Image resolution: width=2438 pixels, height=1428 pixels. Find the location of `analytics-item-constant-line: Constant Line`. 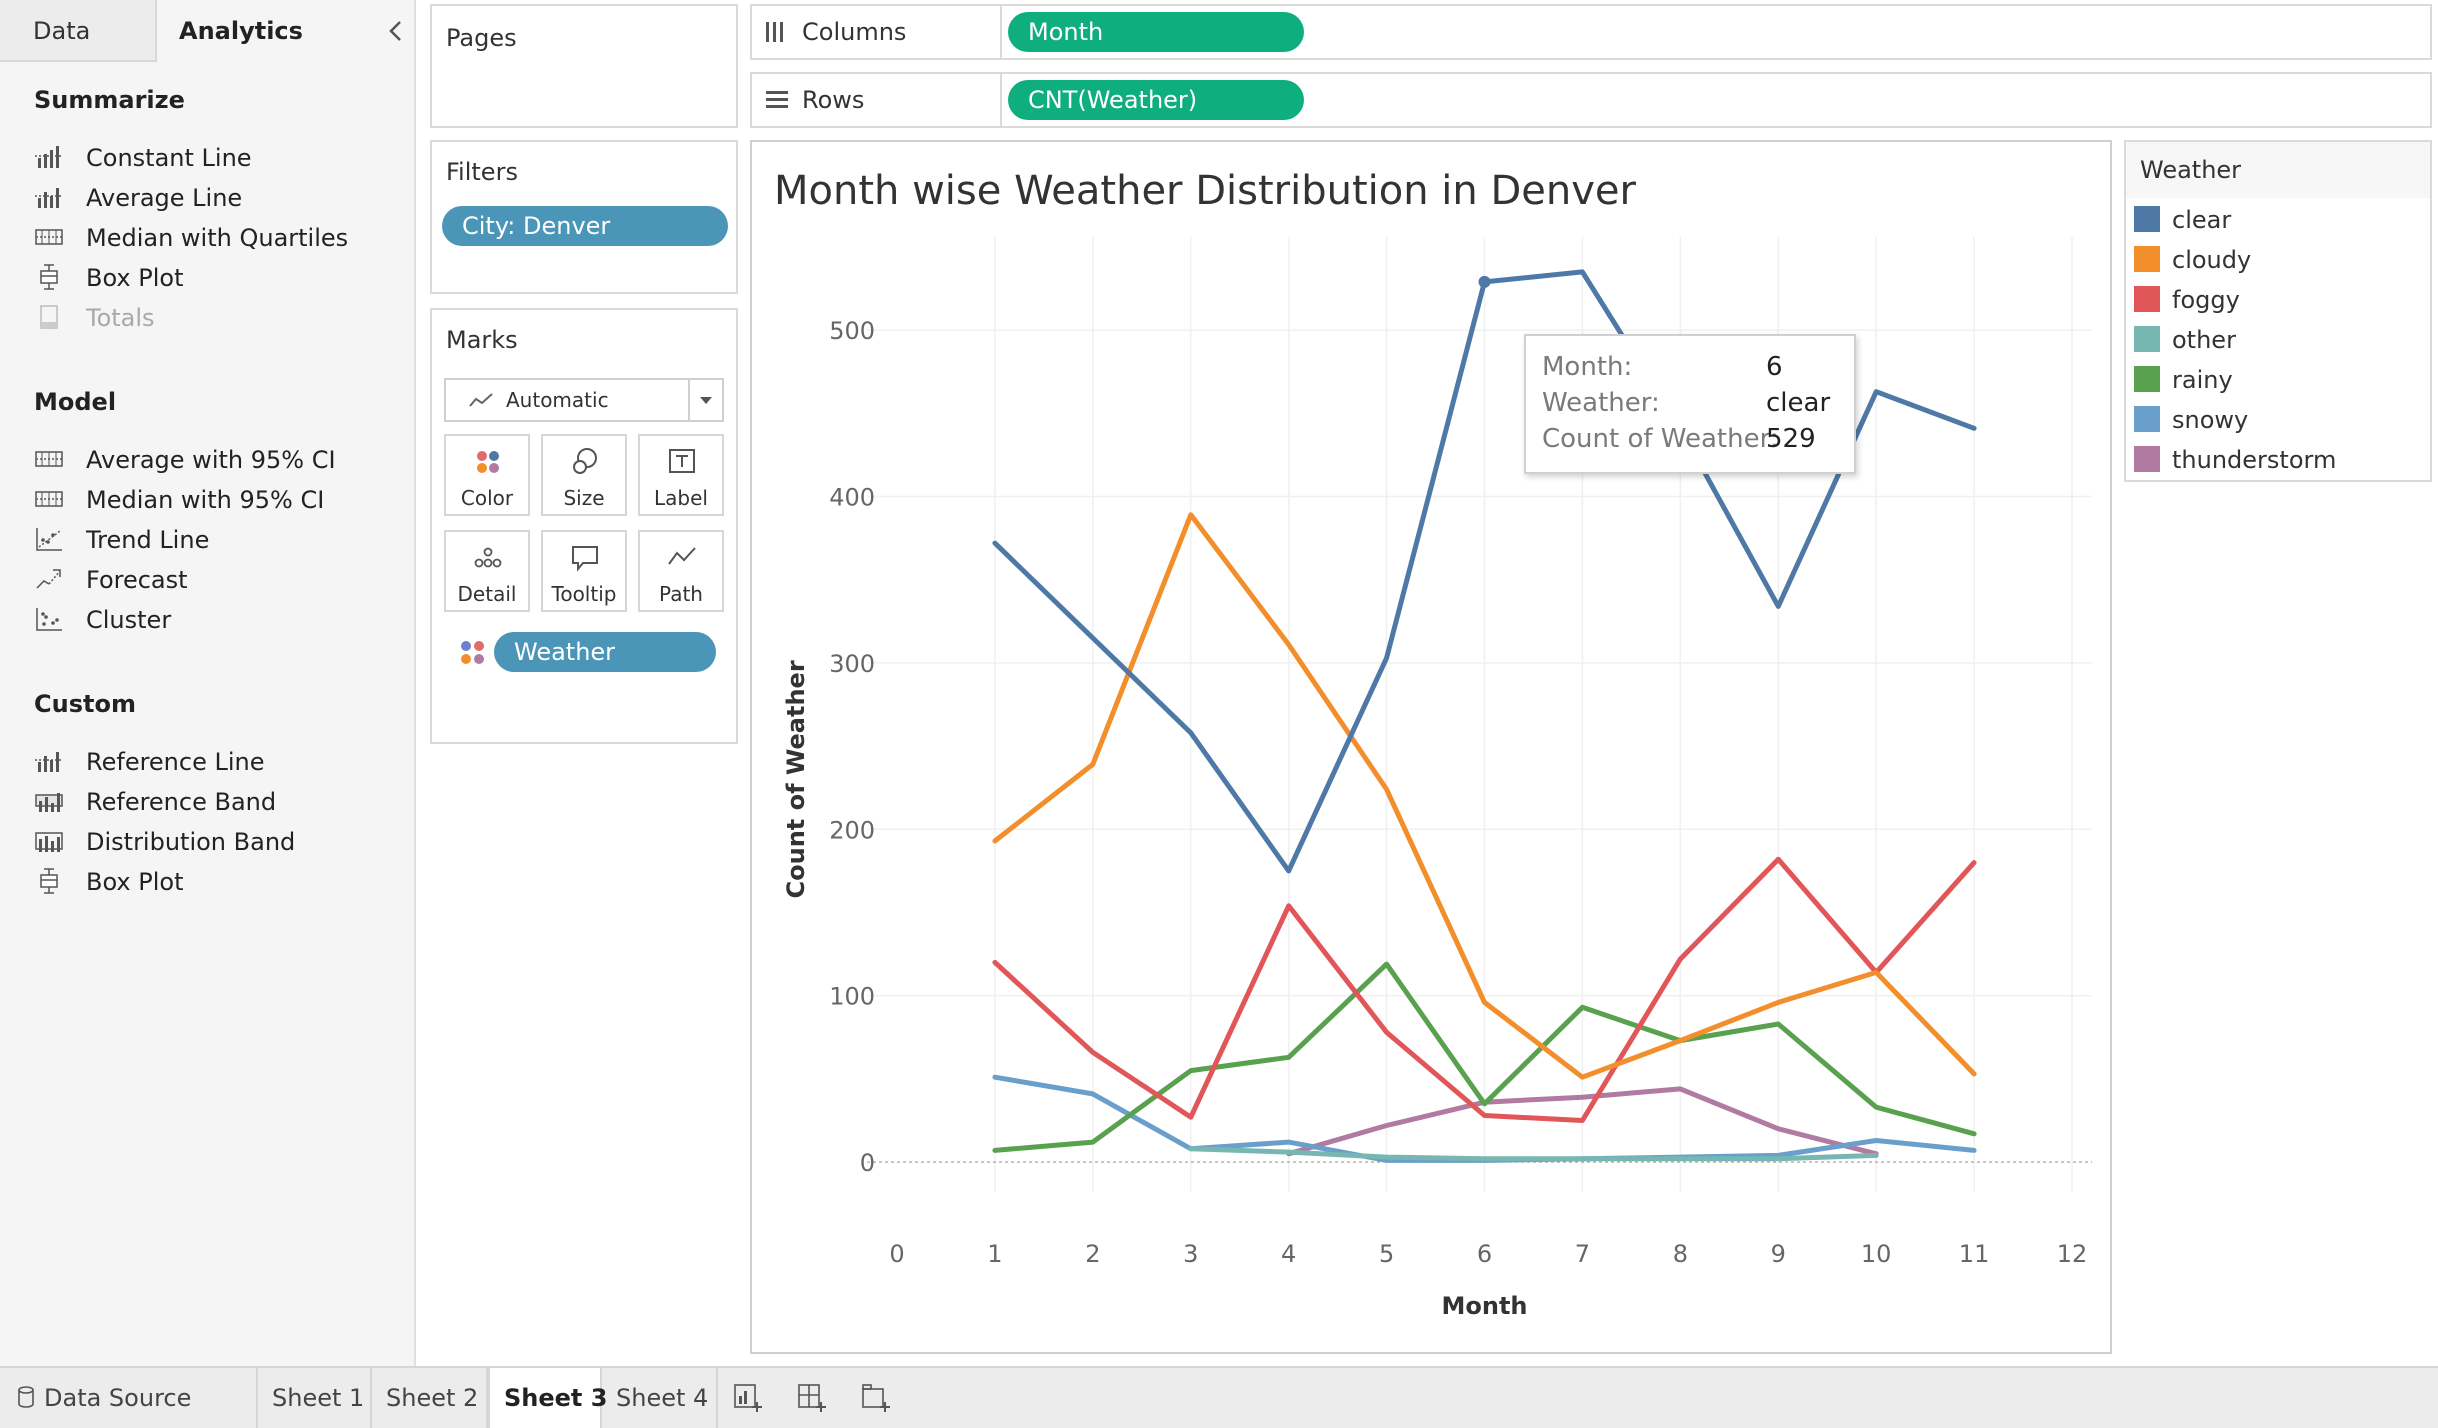

analytics-item-constant-line: Constant Line is located at coordinates (143, 158).